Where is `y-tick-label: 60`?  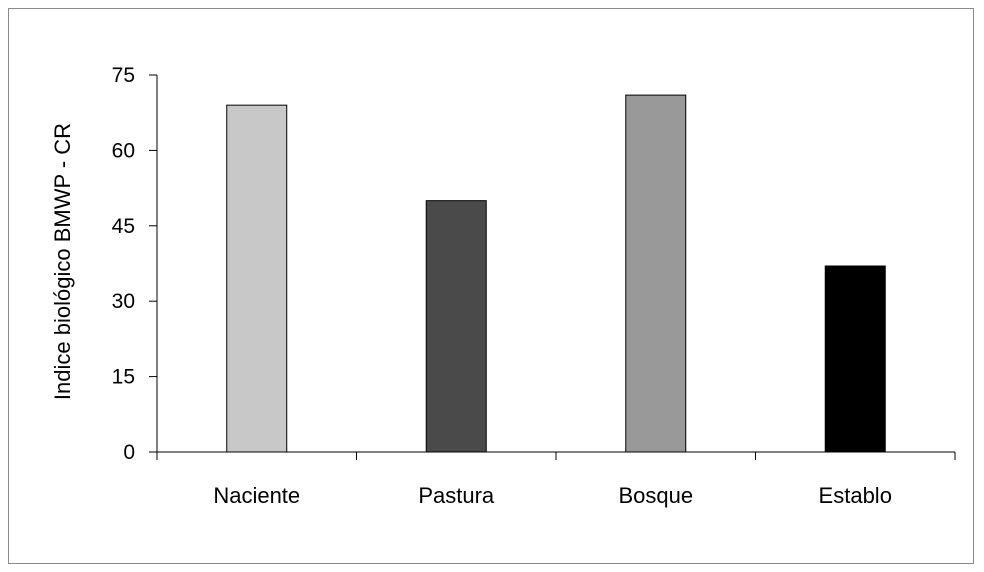 y-tick-label: 60 is located at coordinates (123, 150).